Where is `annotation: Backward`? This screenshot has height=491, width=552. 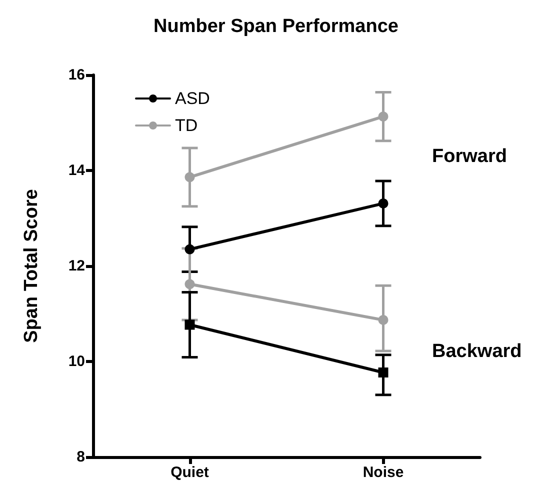
annotation: Backward is located at coordinates (477, 351).